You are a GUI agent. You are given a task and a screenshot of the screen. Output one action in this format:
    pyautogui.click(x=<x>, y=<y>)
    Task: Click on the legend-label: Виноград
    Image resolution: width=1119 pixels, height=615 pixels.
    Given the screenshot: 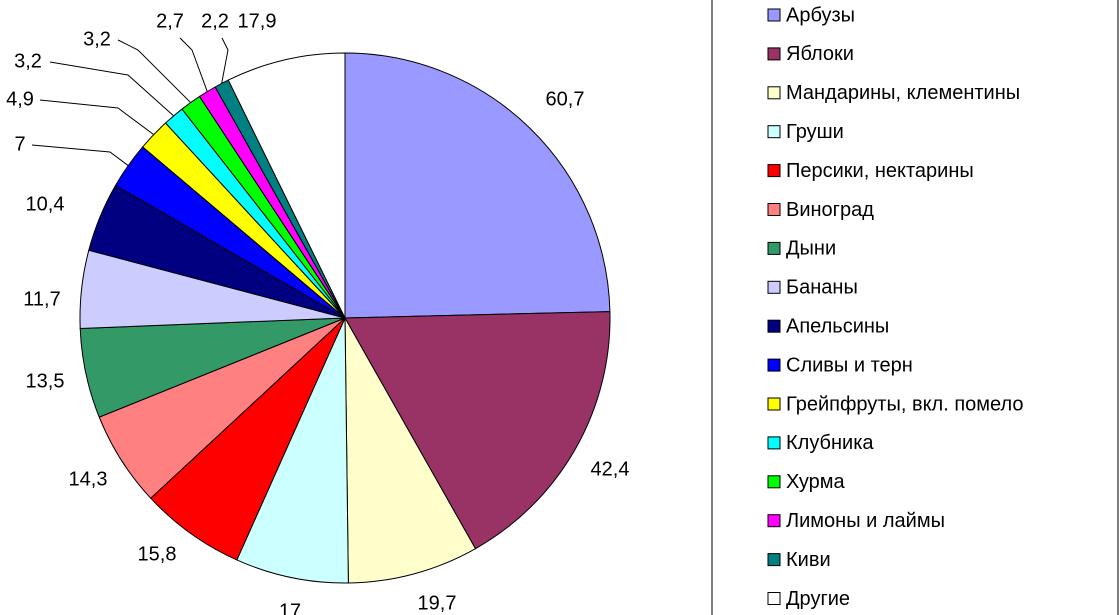 What is the action you would take?
    pyautogui.click(x=830, y=210)
    